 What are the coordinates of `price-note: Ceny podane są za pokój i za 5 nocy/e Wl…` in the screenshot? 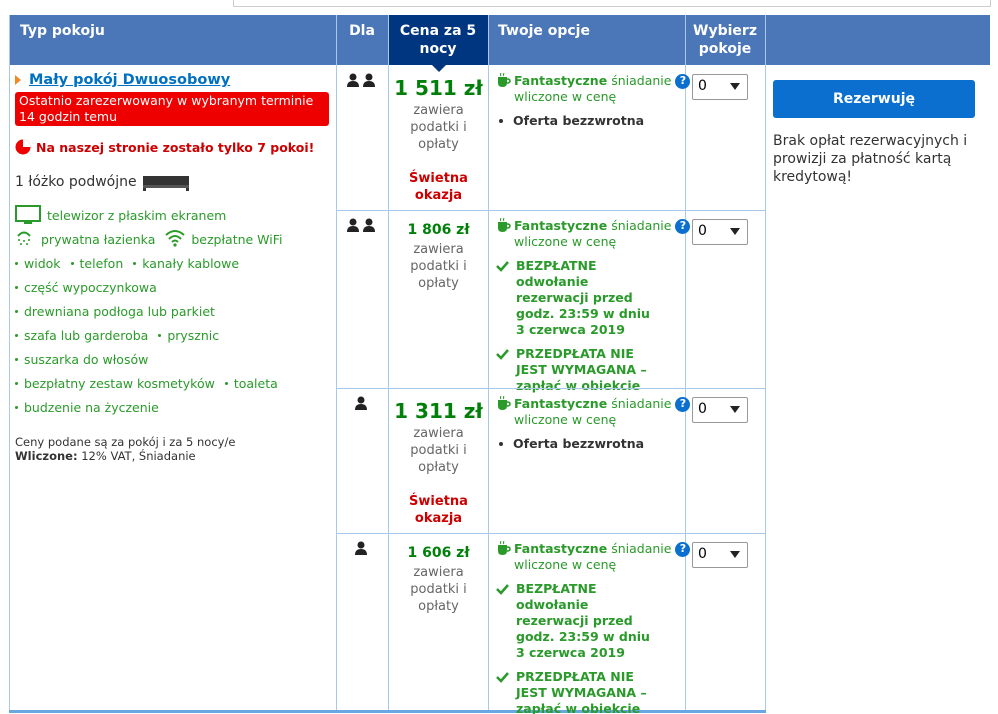 It's located at (174, 449).